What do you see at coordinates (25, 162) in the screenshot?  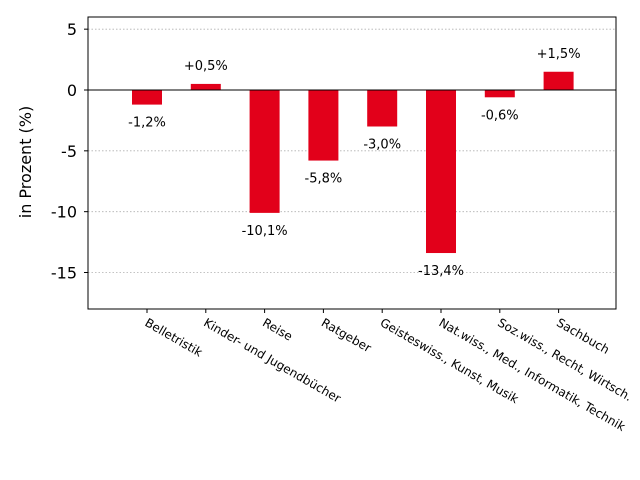 I see `y-axis-title: in Prozent (%)` at bounding box center [25, 162].